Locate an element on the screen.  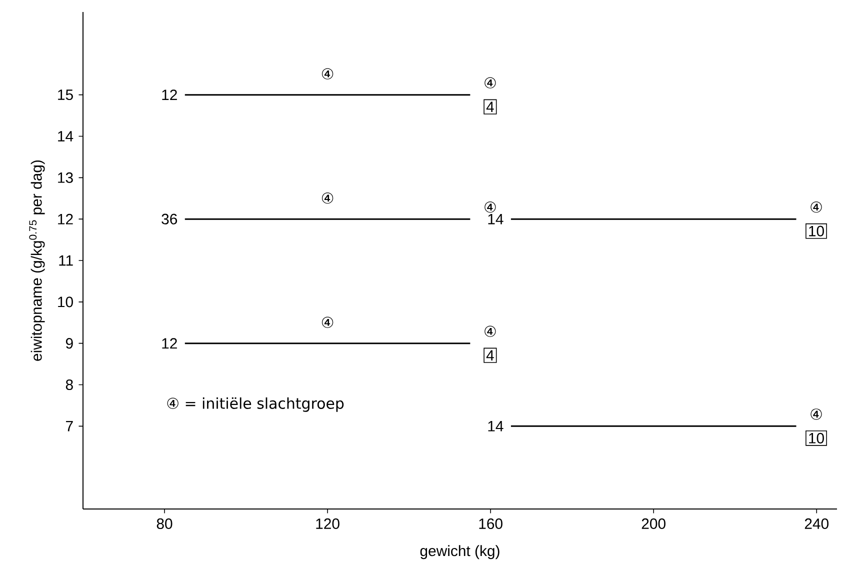
x-tick-label: 240 is located at coordinates (816, 524).